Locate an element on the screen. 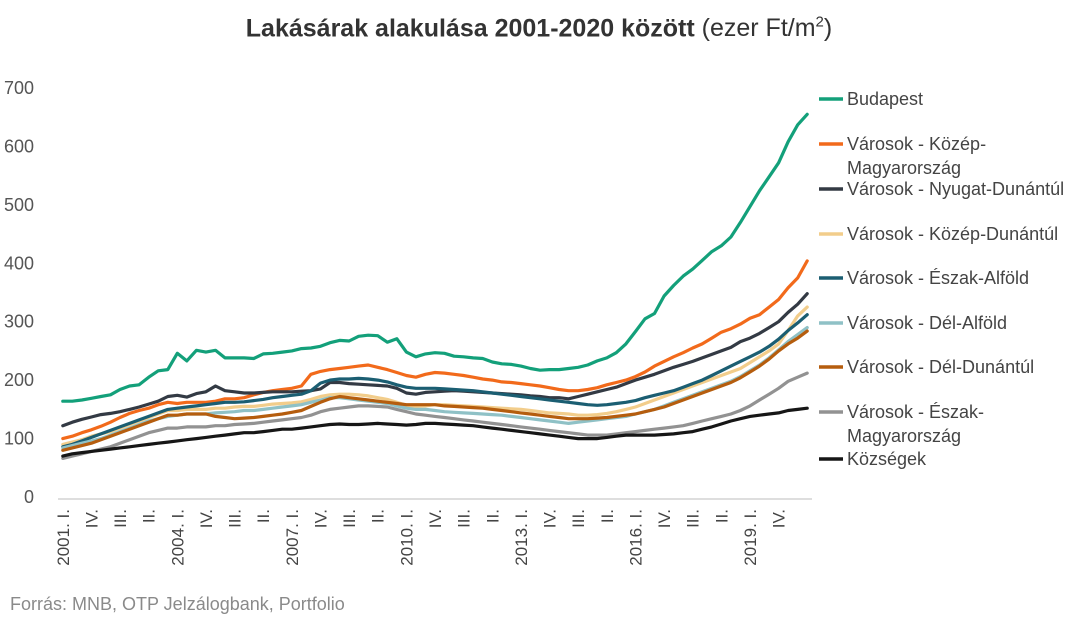 Image resolution: width=1078 pixels, height=624 pixels. series-line-v-rosok-szak-magyarorsz-g is located at coordinates (435, 415).